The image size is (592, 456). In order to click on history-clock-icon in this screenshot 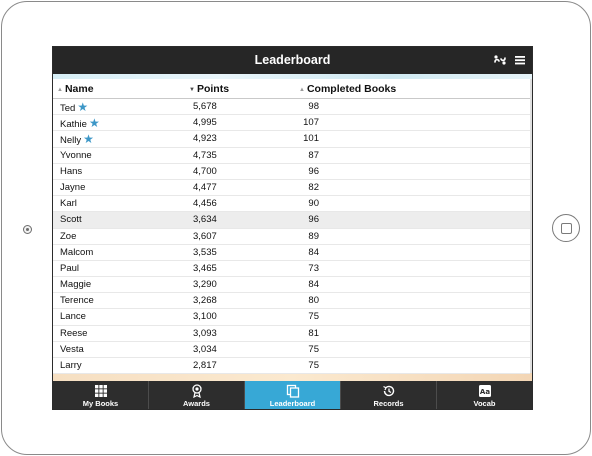, I will do `click(389, 391)`.